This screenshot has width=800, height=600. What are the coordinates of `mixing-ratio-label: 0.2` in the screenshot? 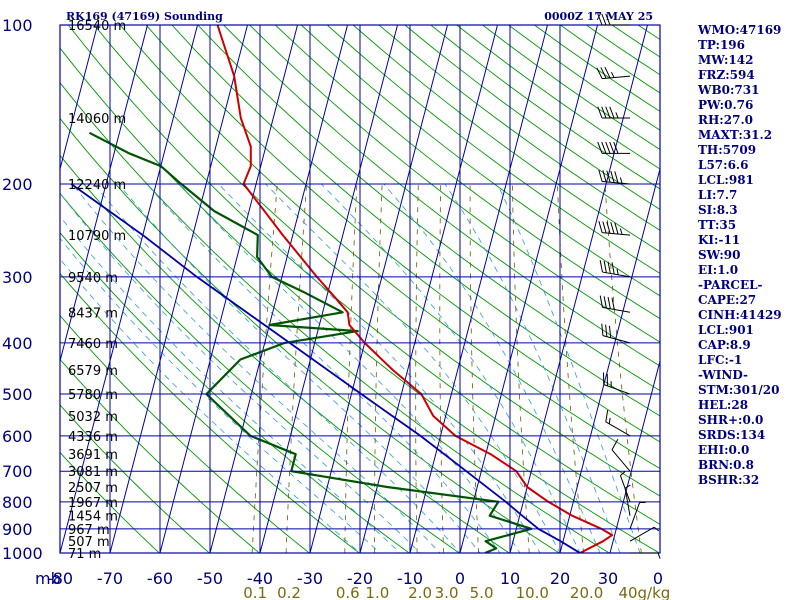 It's located at (289, 592).